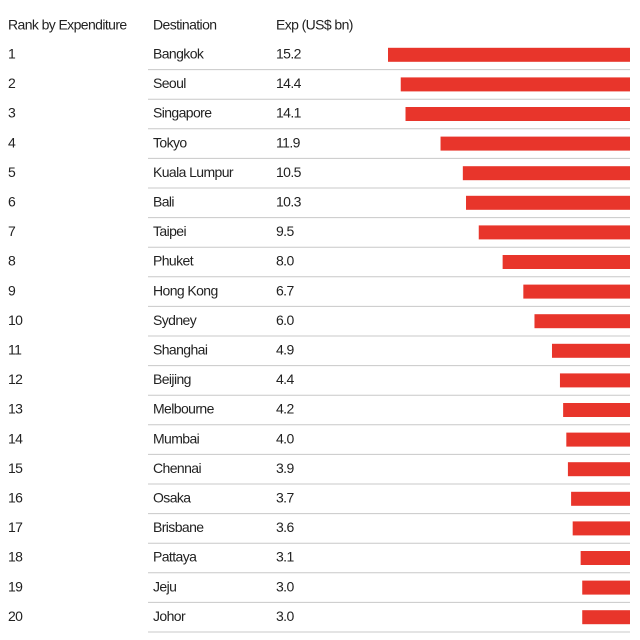  What do you see at coordinates (15, 586) in the screenshot?
I see `rank: 19` at bounding box center [15, 586].